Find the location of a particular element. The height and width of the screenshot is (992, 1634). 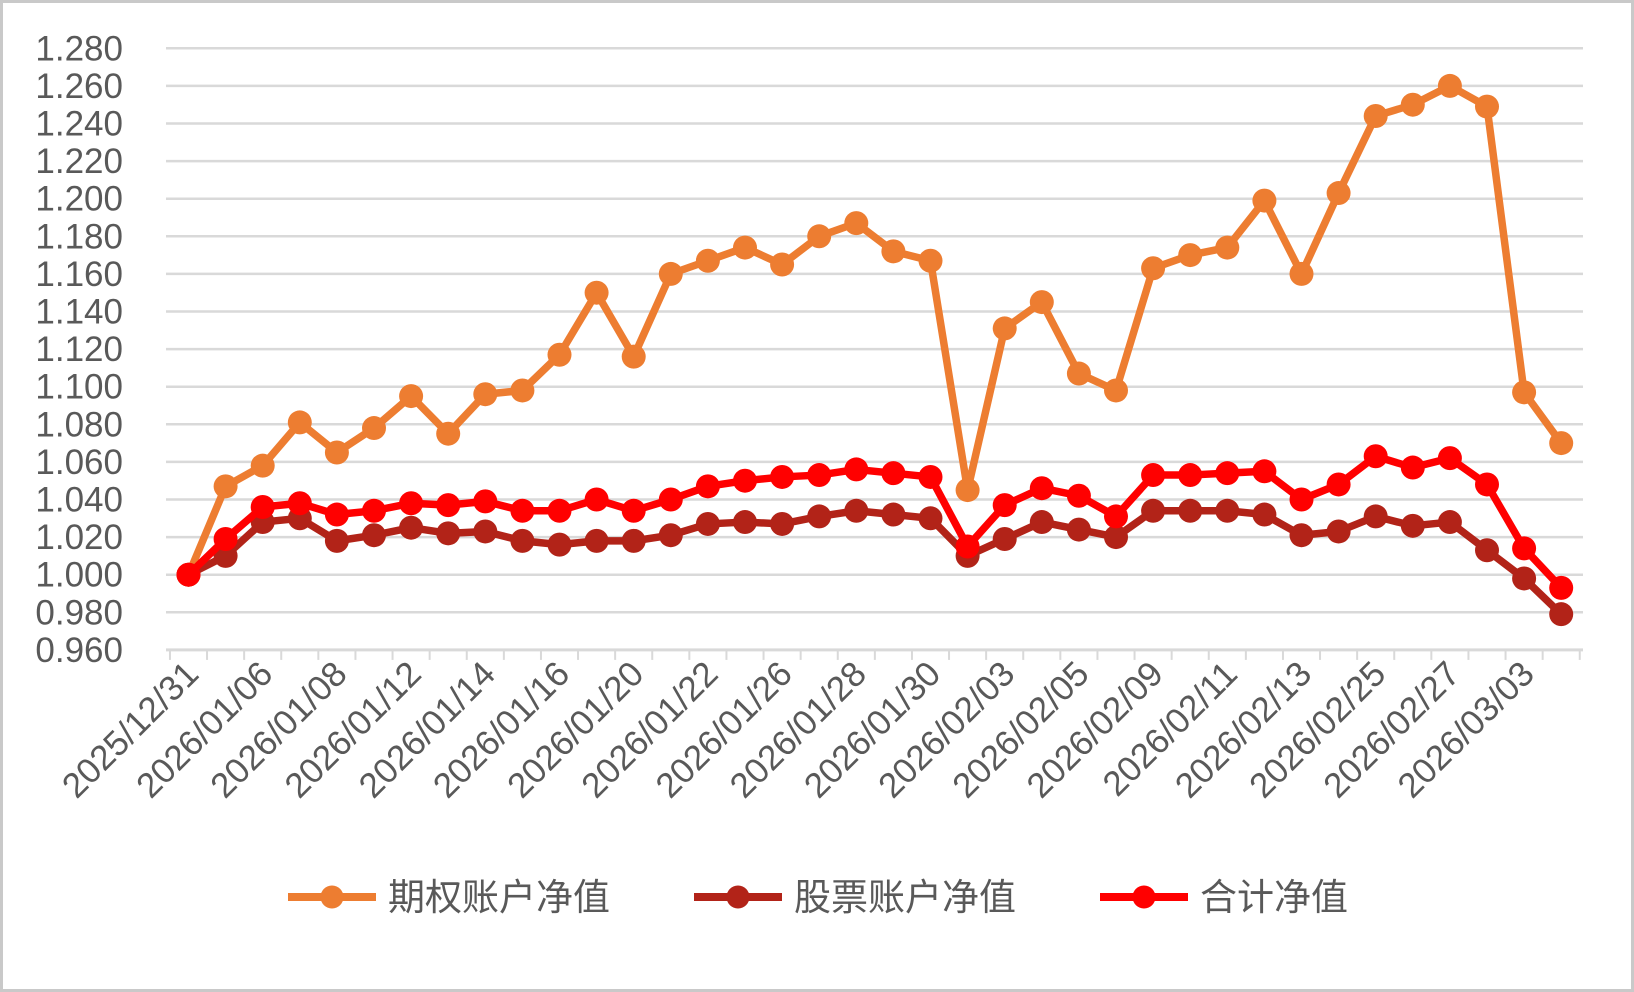

y-axis-label: 0.960 is located at coordinates (79, 650).